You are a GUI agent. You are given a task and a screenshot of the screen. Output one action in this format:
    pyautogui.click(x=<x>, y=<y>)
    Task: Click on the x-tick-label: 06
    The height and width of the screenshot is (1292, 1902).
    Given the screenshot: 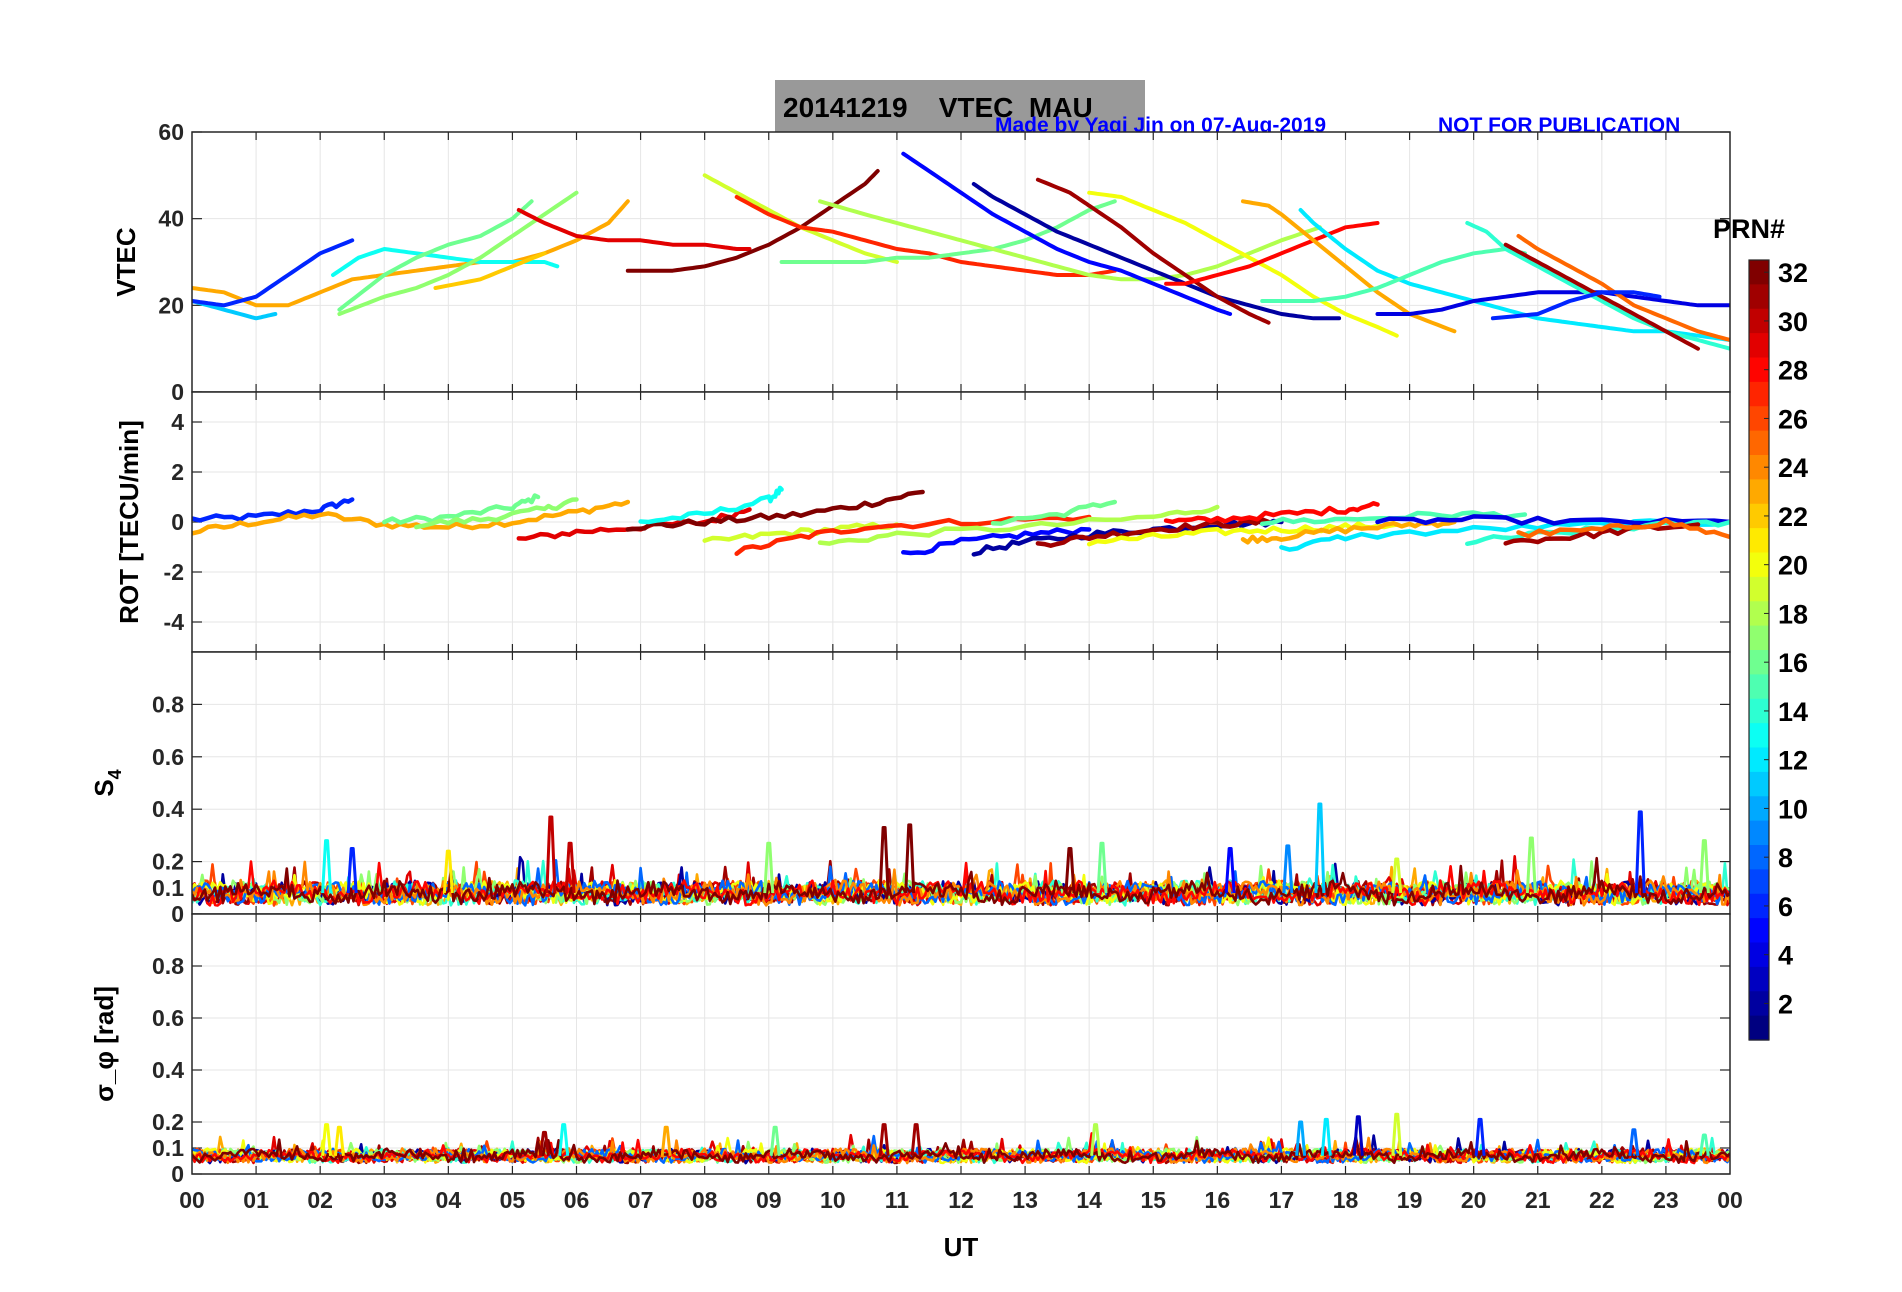 What is the action you would take?
    pyautogui.click(x=577, y=1200)
    